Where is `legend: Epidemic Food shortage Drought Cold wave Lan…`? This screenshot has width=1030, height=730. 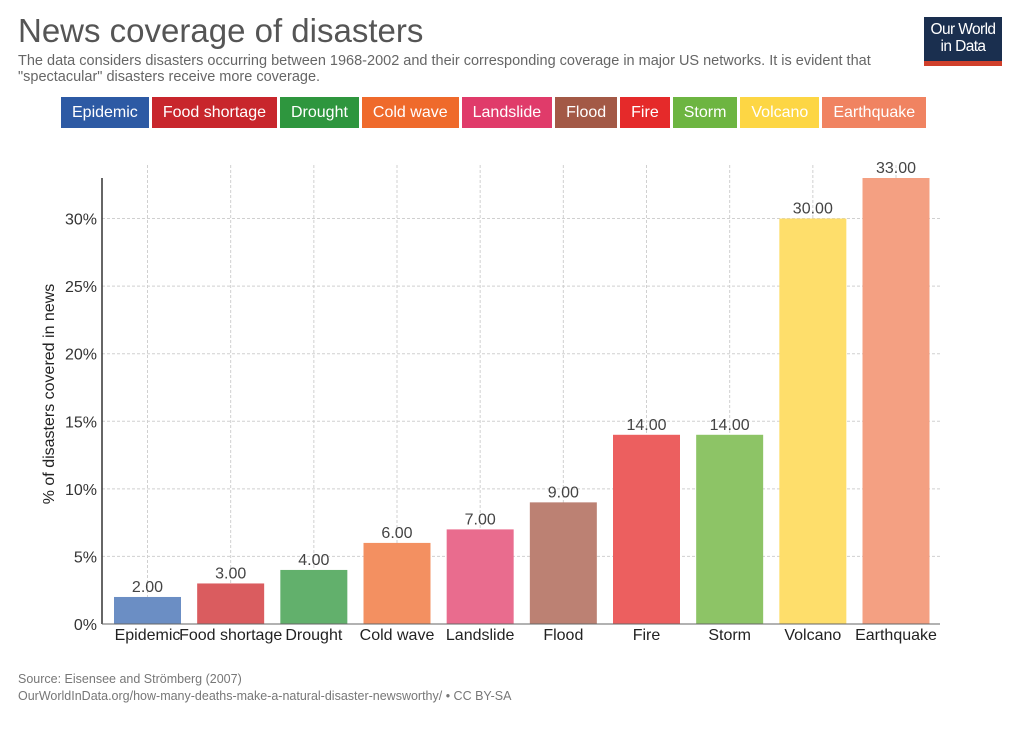
legend: Epidemic Food shortage Drought Cold wave Lan… is located at coordinates (494, 112).